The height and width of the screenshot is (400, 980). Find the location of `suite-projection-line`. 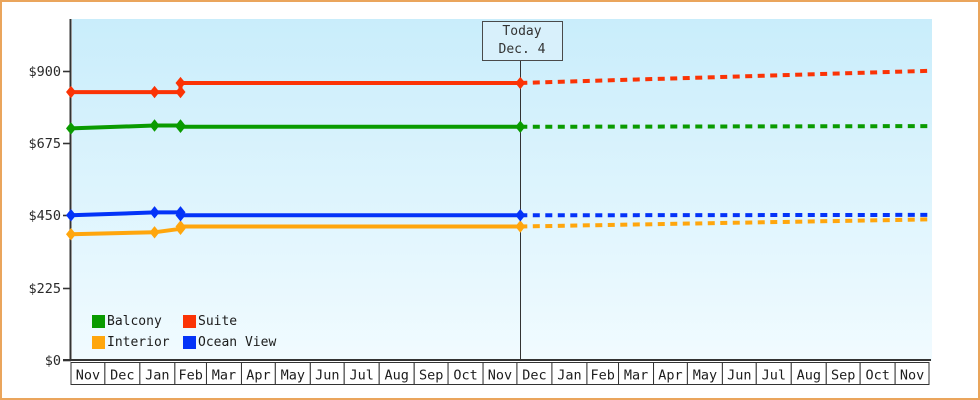

suite-projection-line is located at coordinates (725, 76).